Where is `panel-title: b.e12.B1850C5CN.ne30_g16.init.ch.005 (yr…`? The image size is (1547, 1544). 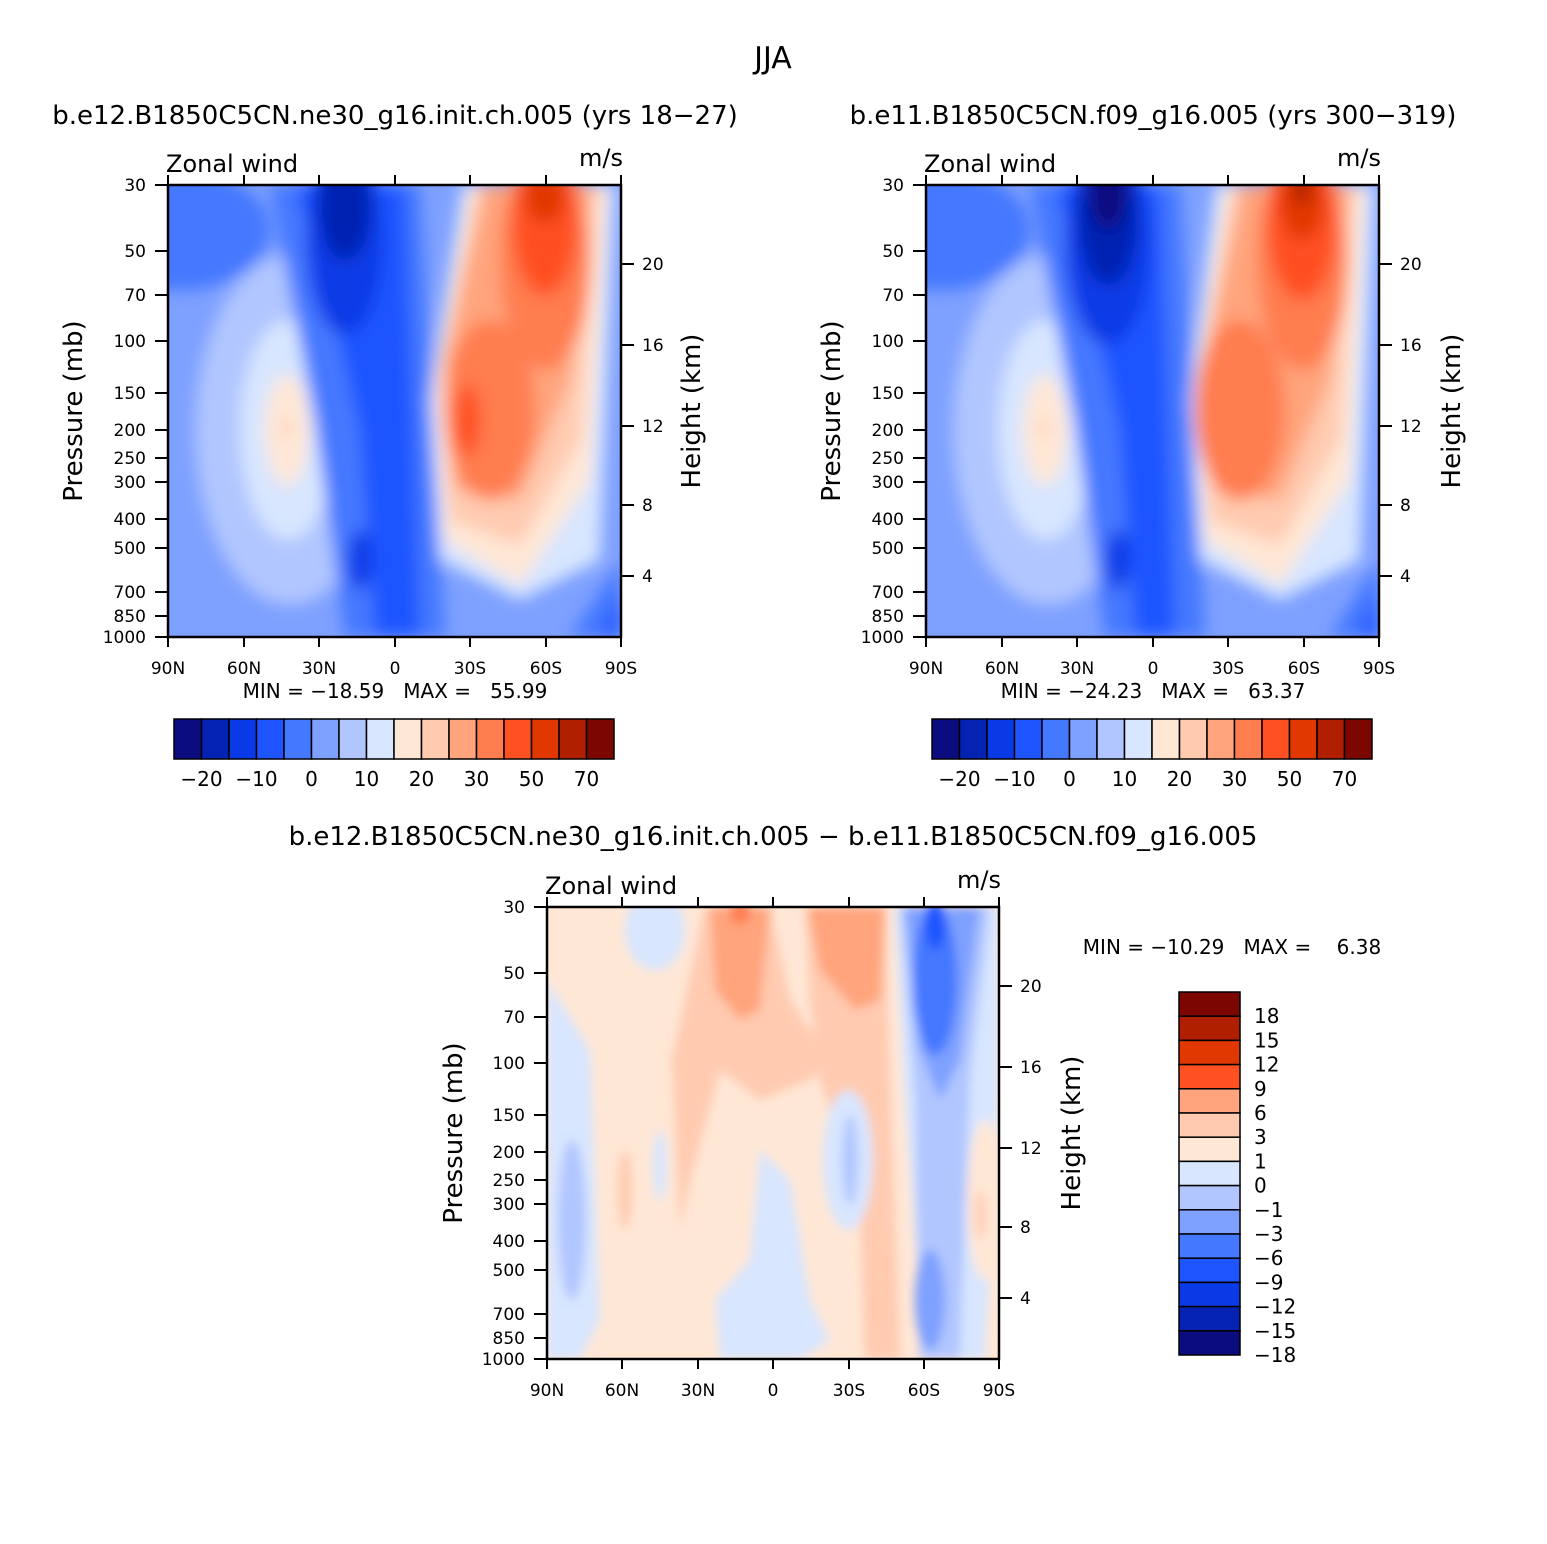
panel-title: b.e12.B1850C5CN.ne30_g16.init.ch.005 (yr… is located at coordinates (395, 116).